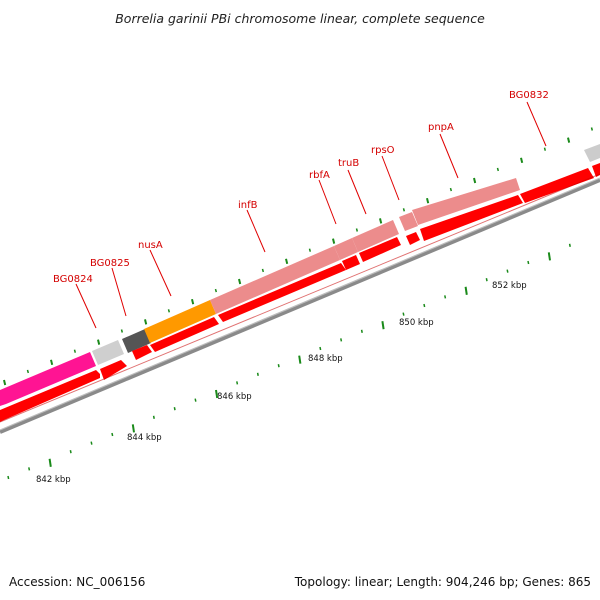  Describe the element at coordinates (150, 245) in the screenshot. I see `gene-label-nusA: nusA` at that location.